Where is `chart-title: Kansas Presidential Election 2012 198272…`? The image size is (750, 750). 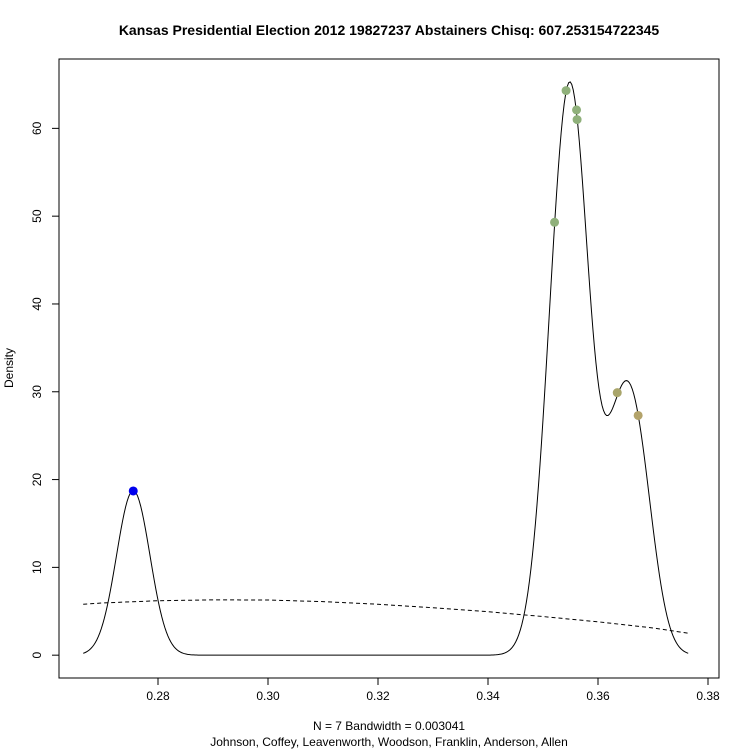 chart-title: Kansas Presidential Election 2012 198272… is located at coordinates (389, 30).